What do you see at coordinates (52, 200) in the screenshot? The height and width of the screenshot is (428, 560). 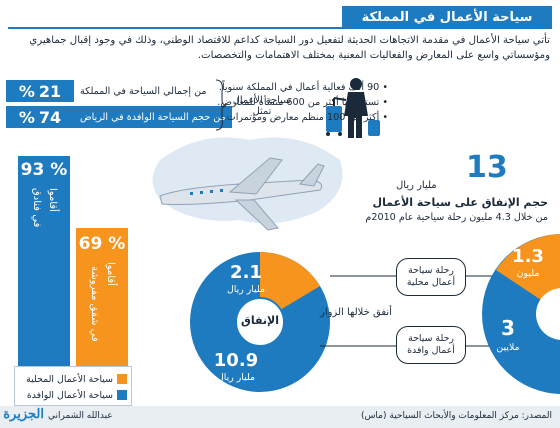 I see `bar-hotels-label-1: أقاموا` at bounding box center [52, 200].